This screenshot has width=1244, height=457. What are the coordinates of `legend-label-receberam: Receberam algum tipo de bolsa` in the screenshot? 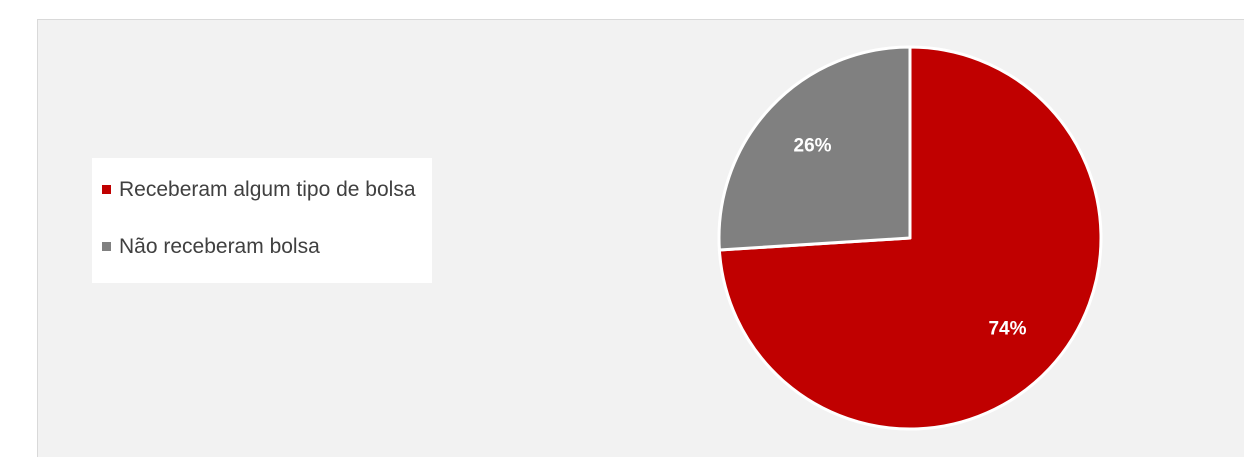 It's located at (267, 189).